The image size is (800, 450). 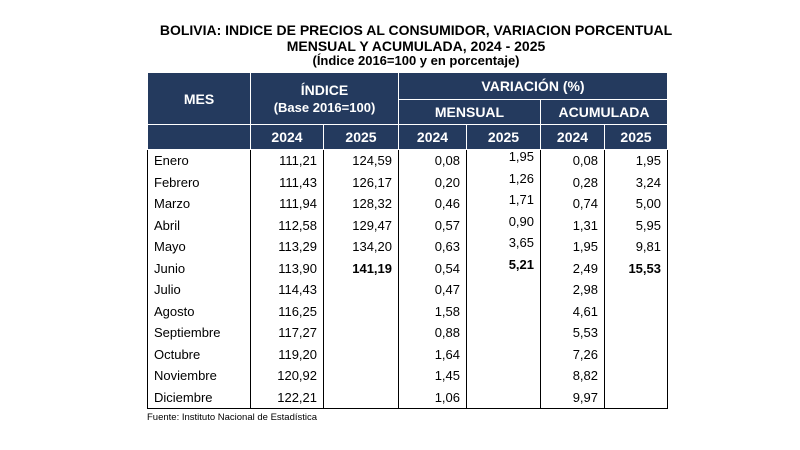 I want to click on cell-m2024: 0,46, so click(x=432, y=204).